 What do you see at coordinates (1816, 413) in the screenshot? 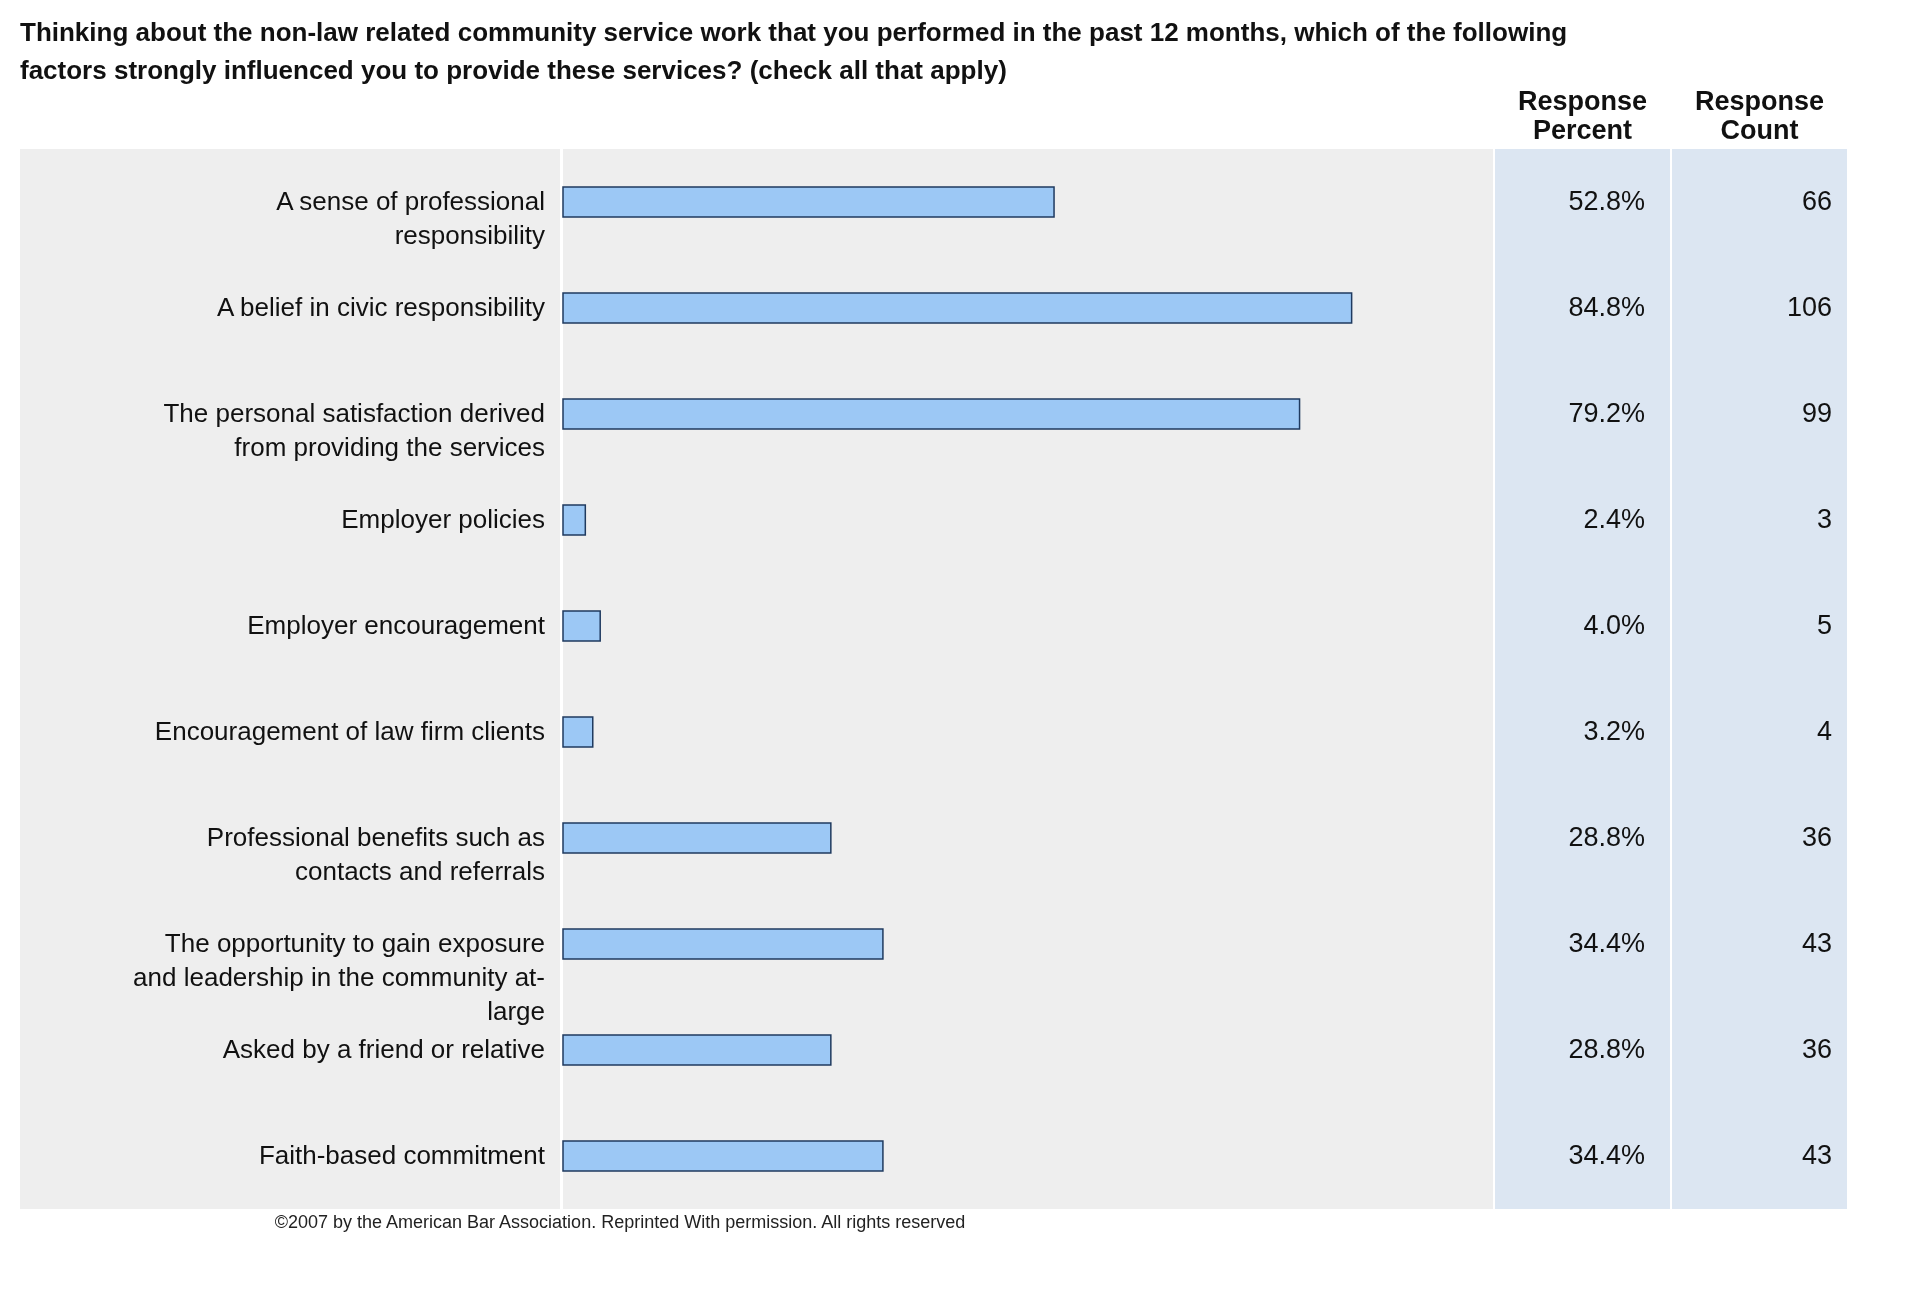
I see `text: 99` at bounding box center [1816, 413].